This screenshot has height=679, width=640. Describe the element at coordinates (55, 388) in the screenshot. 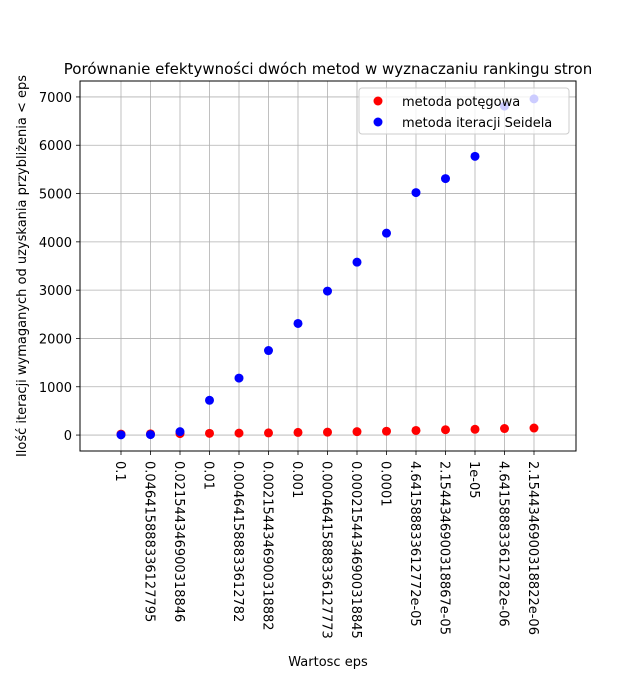

I see `y-tick-label: 1000` at that location.